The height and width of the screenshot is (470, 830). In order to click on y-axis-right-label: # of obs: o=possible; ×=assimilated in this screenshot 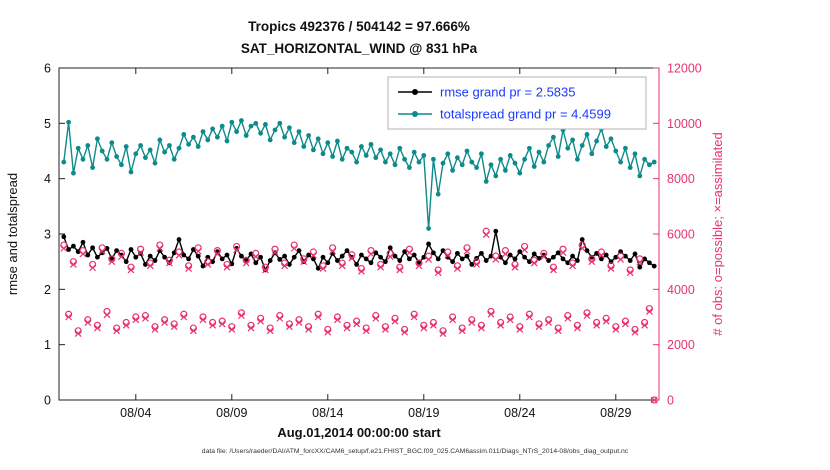, I will do `click(717, 233)`.